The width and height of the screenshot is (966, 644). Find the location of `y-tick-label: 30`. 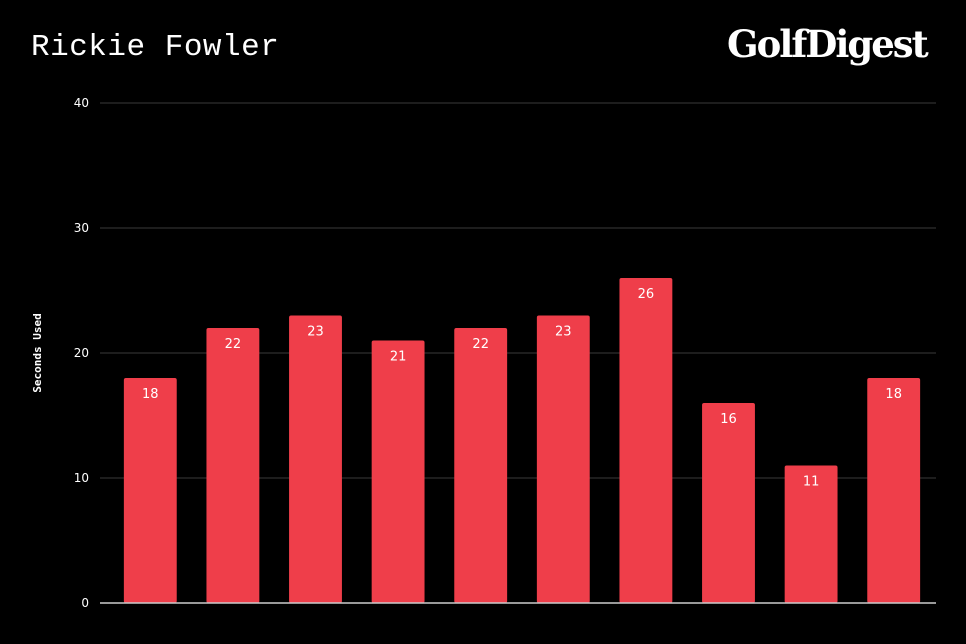

y-tick-label: 30 is located at coordinates (81, 228).